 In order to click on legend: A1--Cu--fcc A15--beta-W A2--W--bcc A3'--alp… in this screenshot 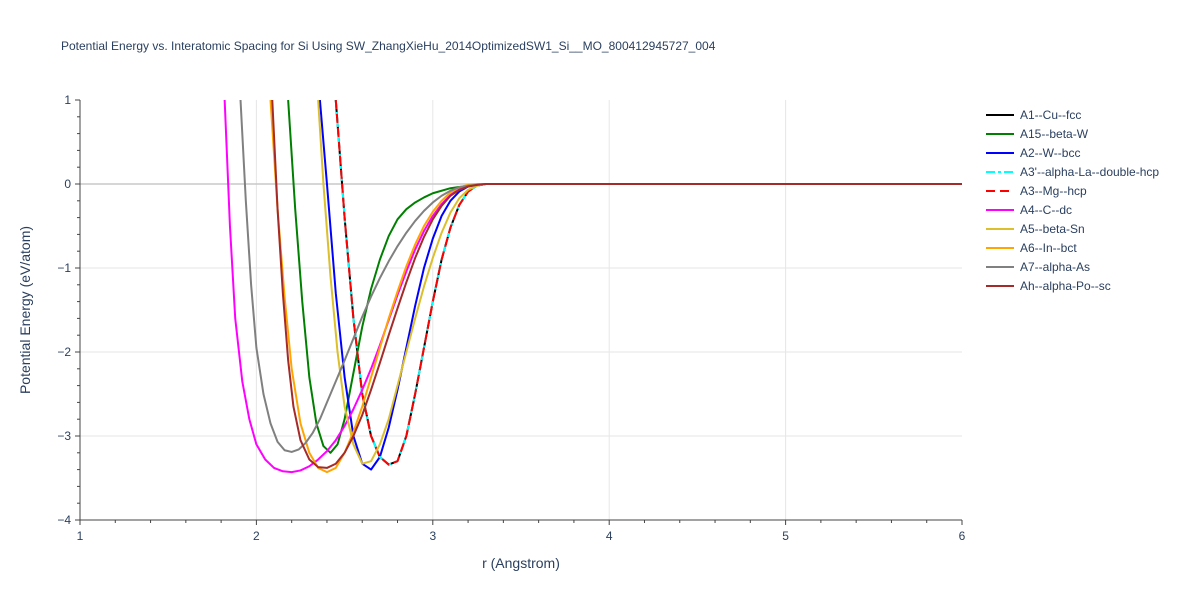, I will do `click(1072, 200)`.